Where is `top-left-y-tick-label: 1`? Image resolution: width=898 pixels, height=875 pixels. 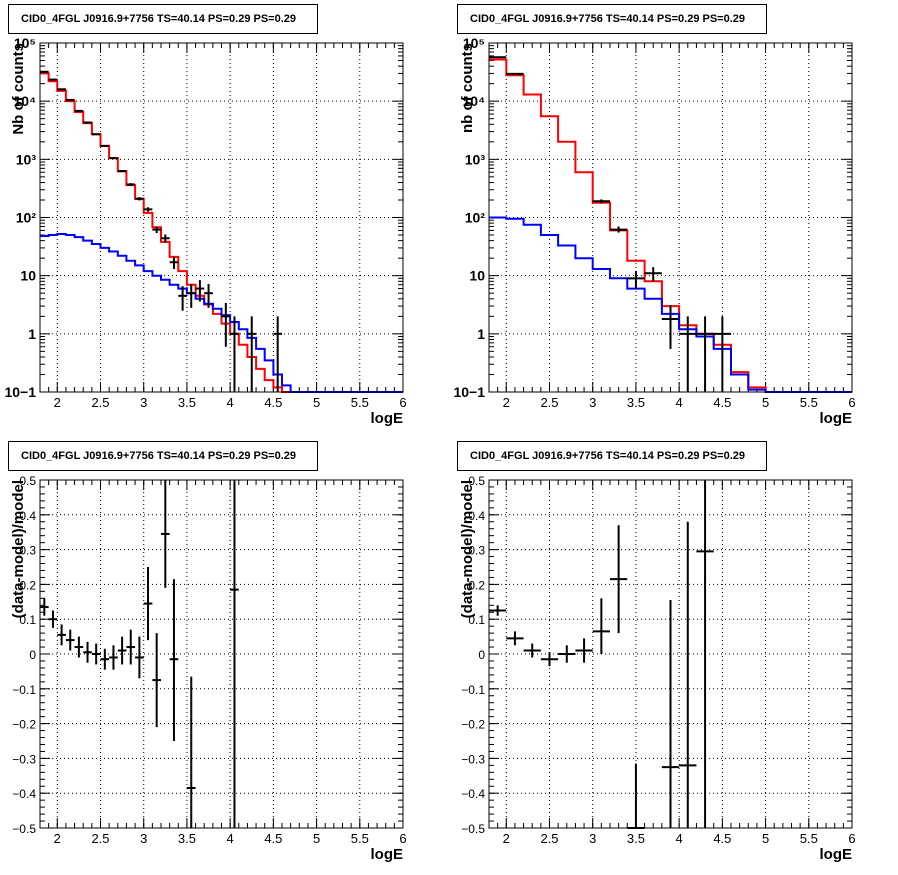 top-left-y-tick-label: 1 is located at coordinates (32, 334).